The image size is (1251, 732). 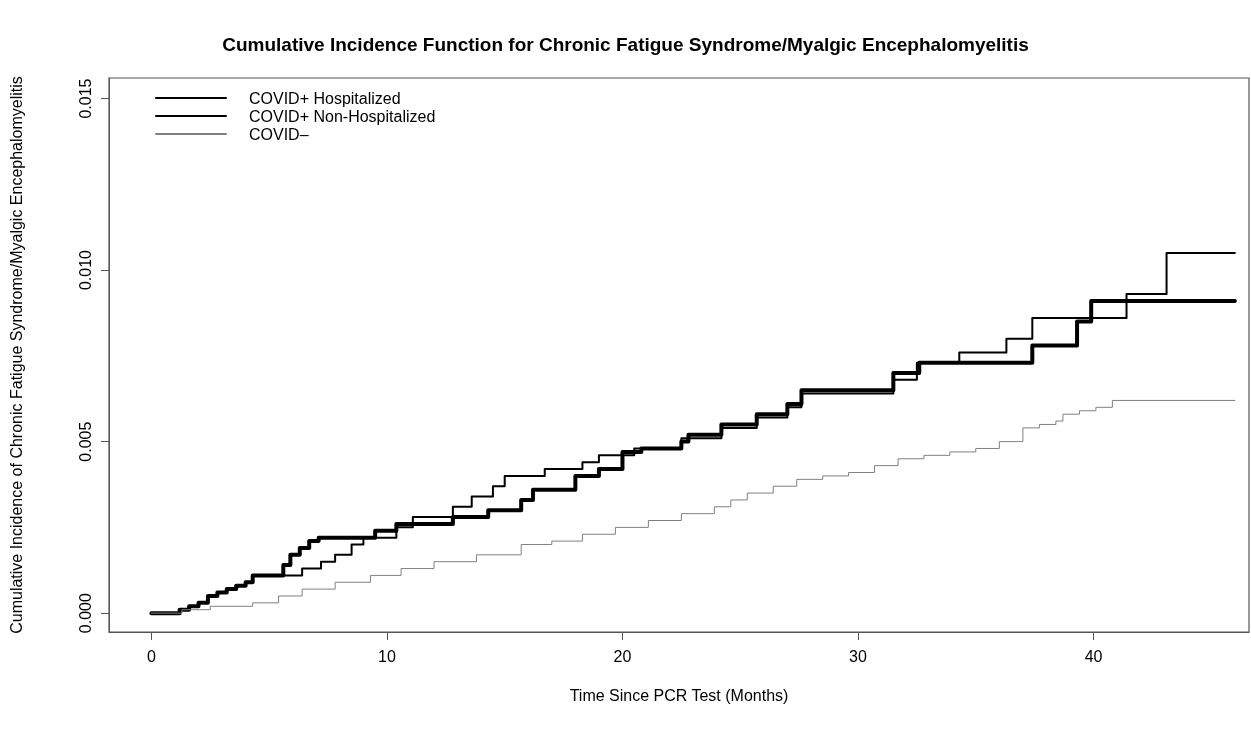 I want to click on x-tick-label: 40, so click(x=1093, y=656).